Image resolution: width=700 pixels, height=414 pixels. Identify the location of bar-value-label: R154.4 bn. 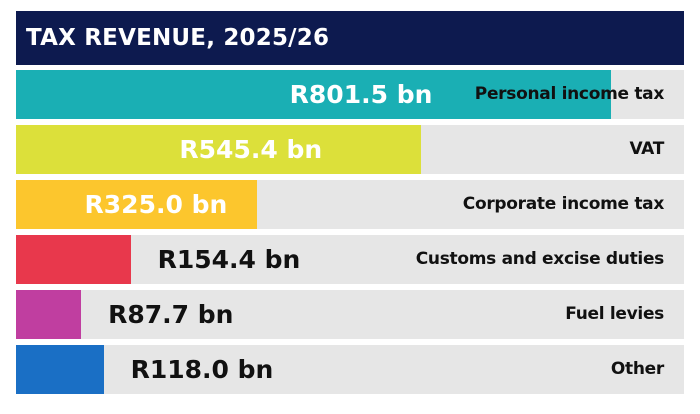
(229, 259).